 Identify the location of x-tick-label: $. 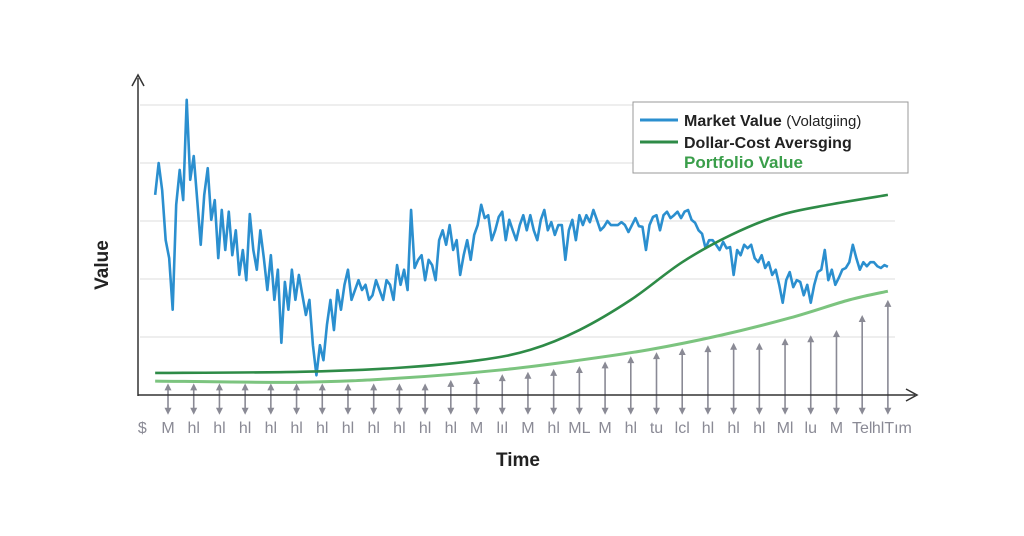
(142, 428).